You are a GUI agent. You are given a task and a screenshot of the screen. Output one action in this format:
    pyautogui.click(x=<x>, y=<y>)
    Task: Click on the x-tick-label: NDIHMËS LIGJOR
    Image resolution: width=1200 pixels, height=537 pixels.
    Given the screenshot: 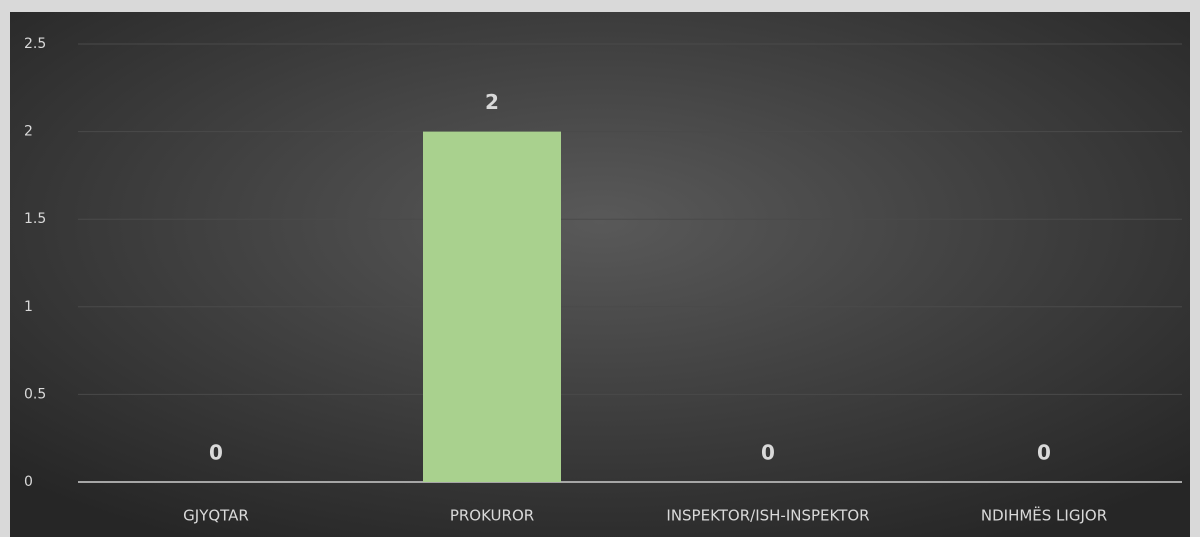 What is the action you would take?
    pyautogui.click(x=1044, y=515)
    